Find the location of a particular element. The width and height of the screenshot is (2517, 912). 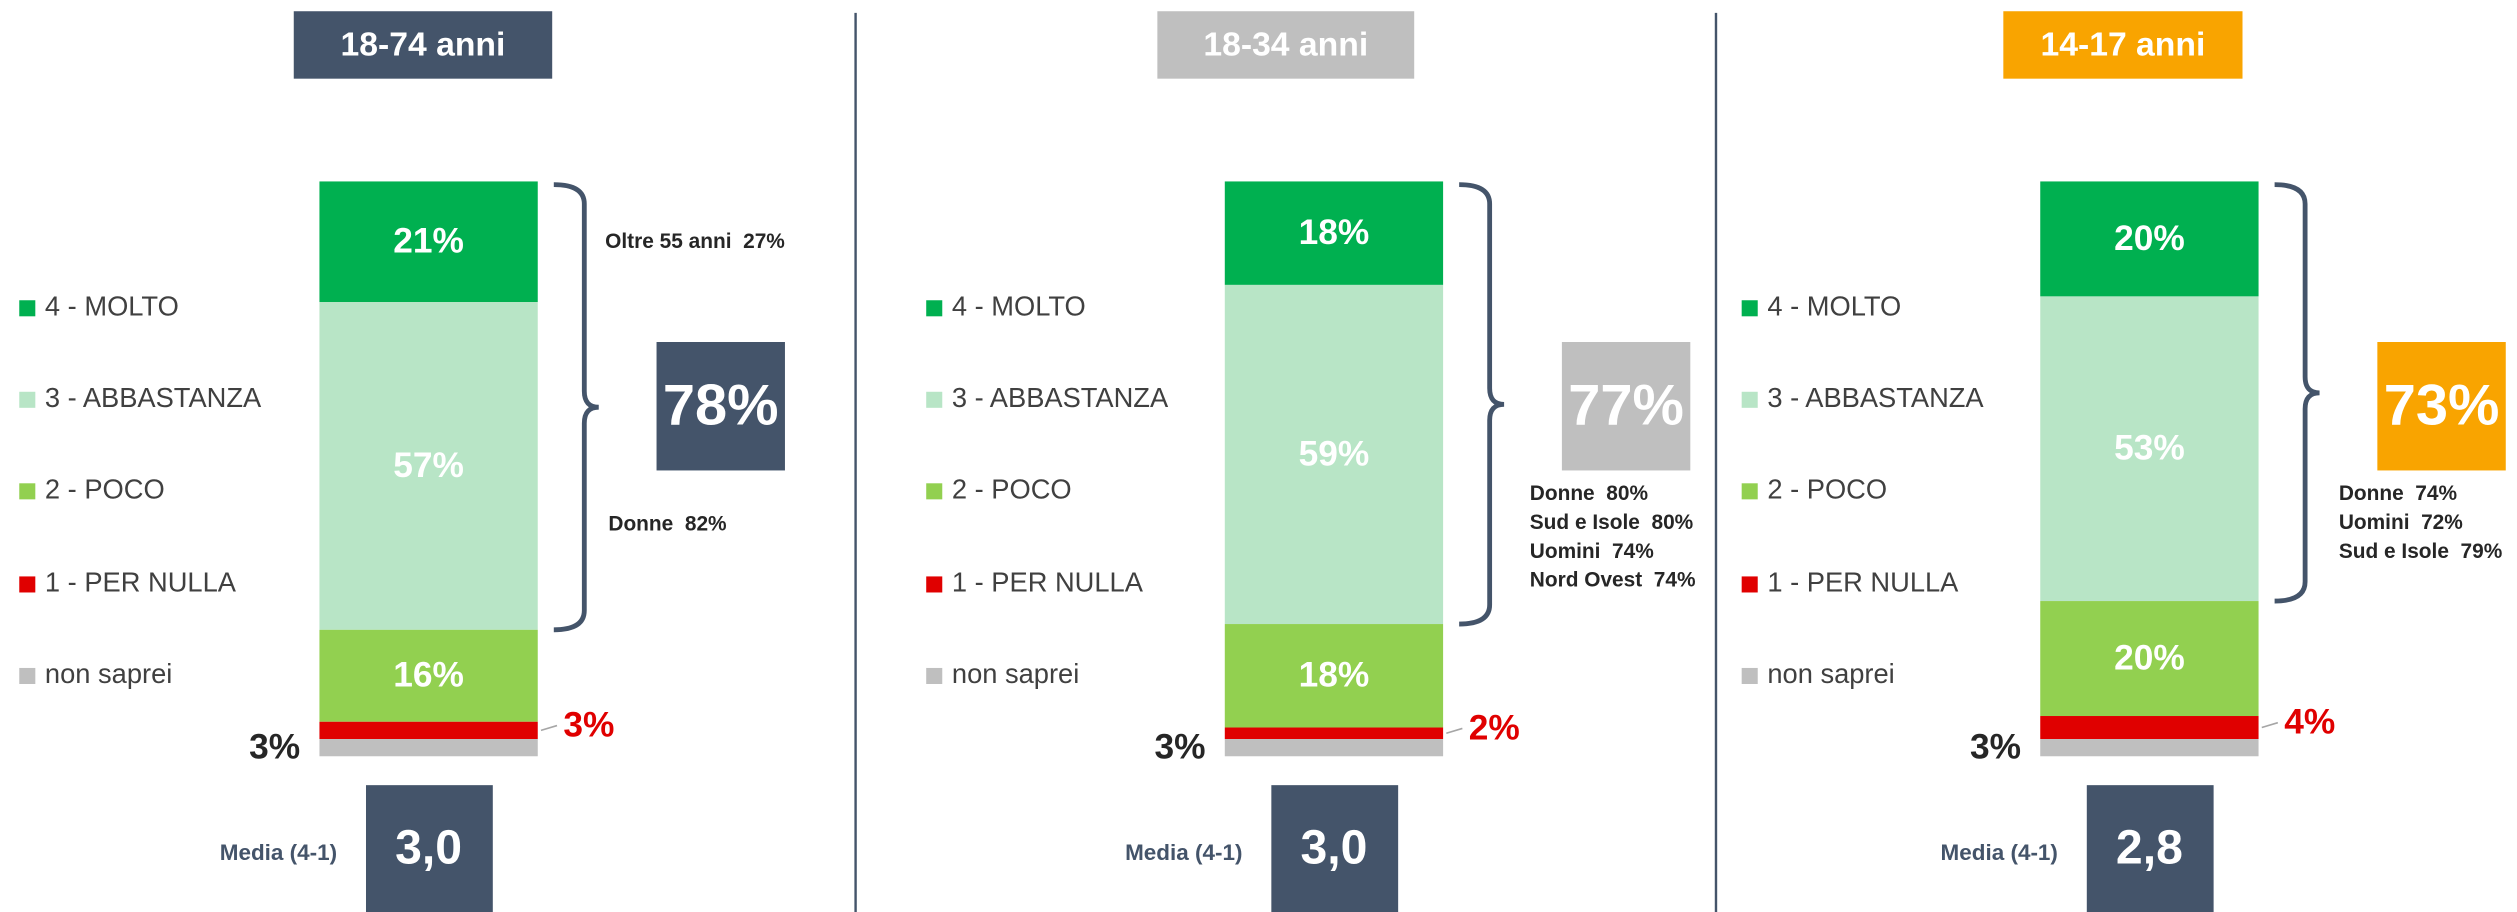

chart-title: 18-34 anni is located at coordinates (1285, 44).